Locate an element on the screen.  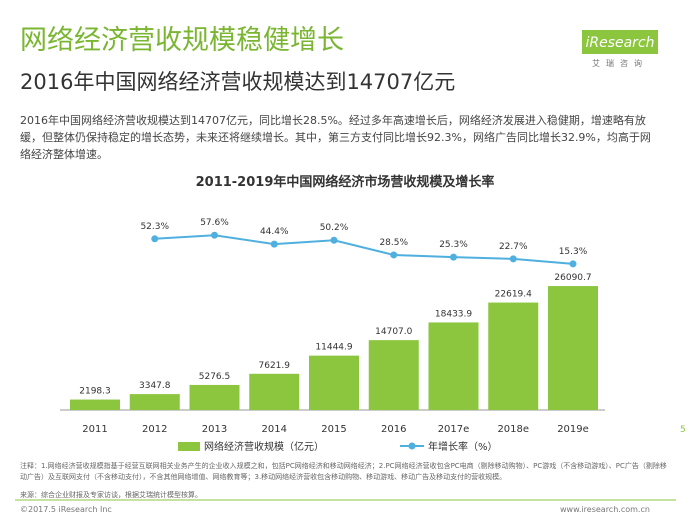
logo-box is located at coordinates (620, 42).